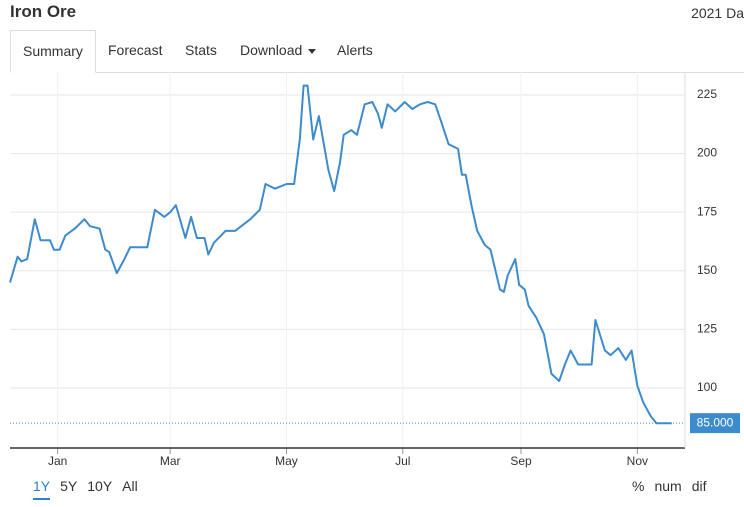 The width and height of the screenshot is (744, 507). What do you see at coordinates (707, 329) in the screenshot?
I see `y-tick-label: 125` at bounding box center [707, 329].